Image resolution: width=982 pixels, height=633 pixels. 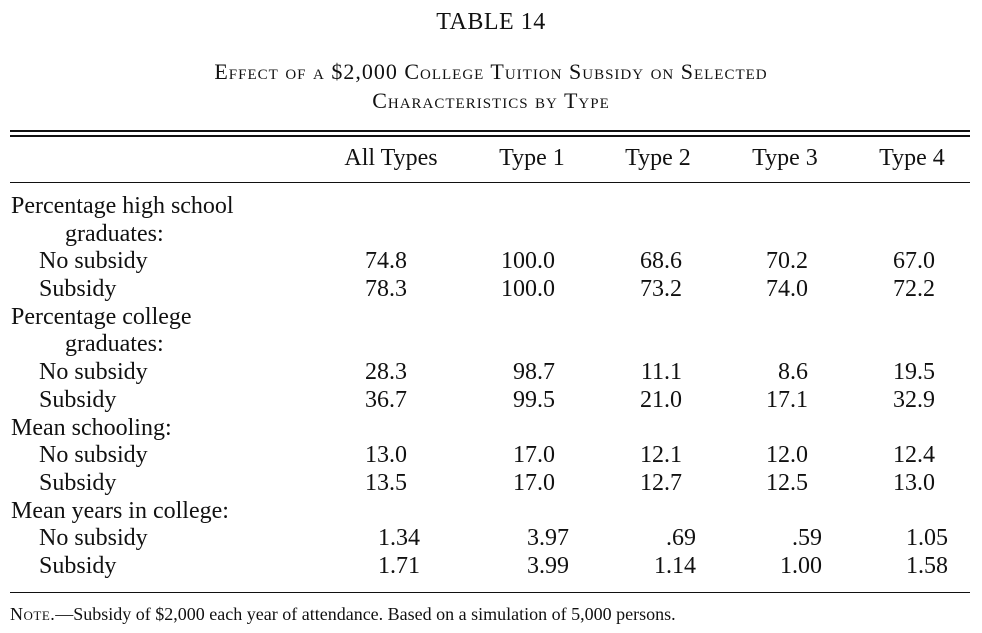 What do you see at coordinates (787, 399) in the screenshot?
I see `cell-type-3: 17.1` at bounding box center [787, 399].